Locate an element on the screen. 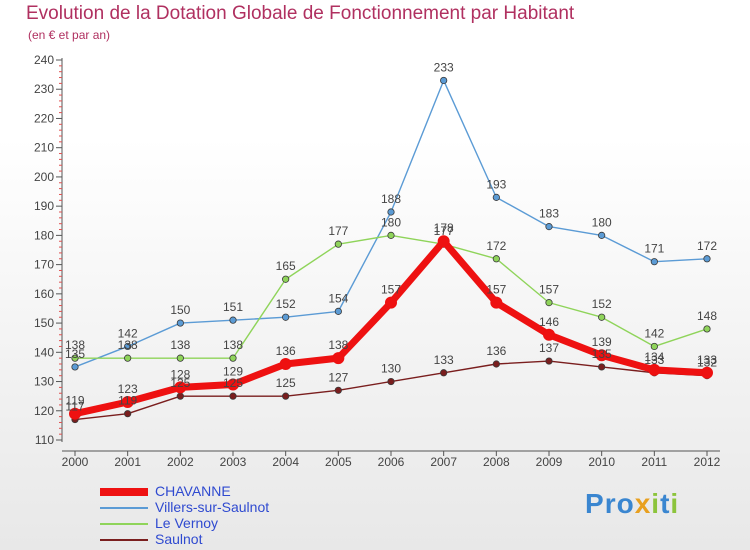 The height and width of the screenshot is (550, 750). data-label-le-vernoy: 142 is located at coordinates (654, 333).